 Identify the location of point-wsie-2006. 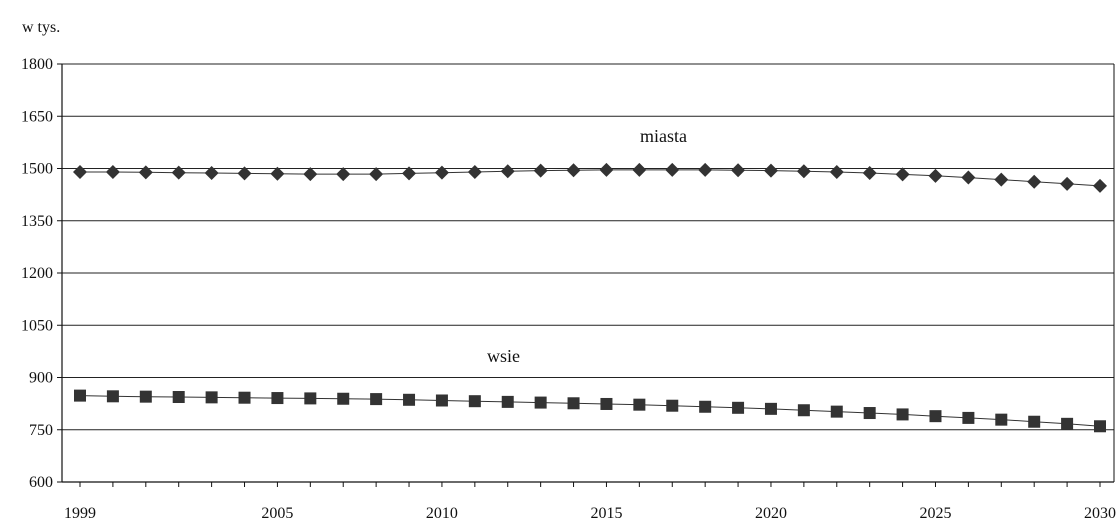
(310, 398).